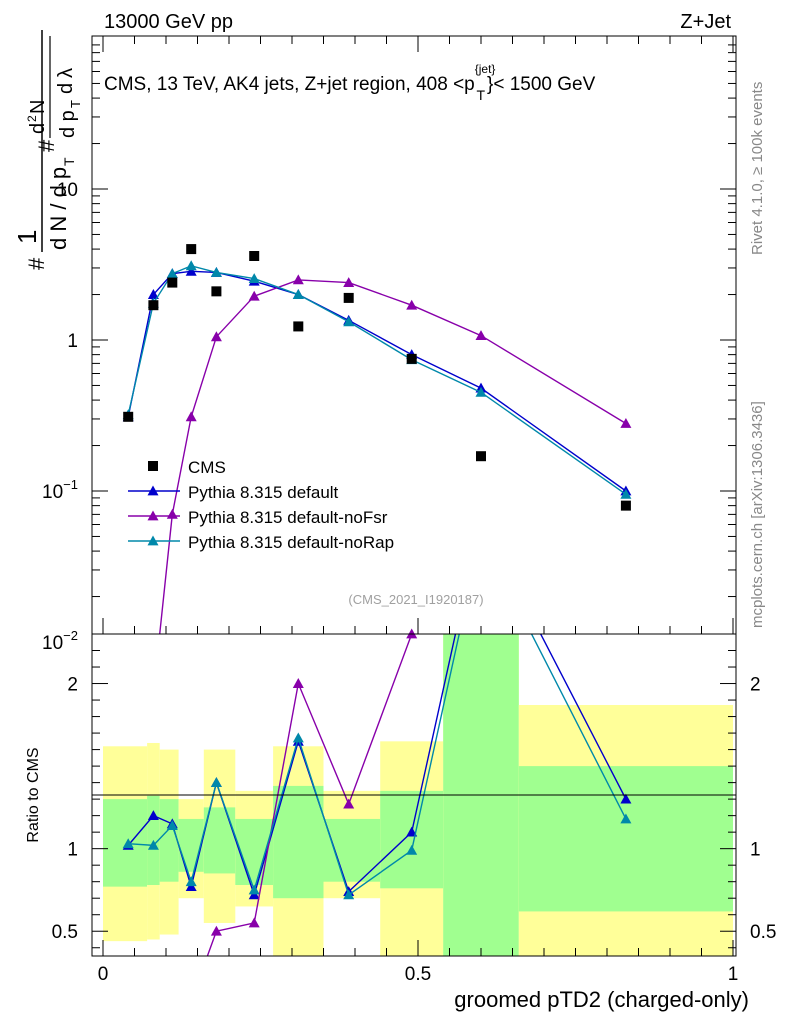  Describe the element at coordinates (601, 999) in the screenshot. I see `x-axis-label: groomed pTD2 (charged-only)` at that location.